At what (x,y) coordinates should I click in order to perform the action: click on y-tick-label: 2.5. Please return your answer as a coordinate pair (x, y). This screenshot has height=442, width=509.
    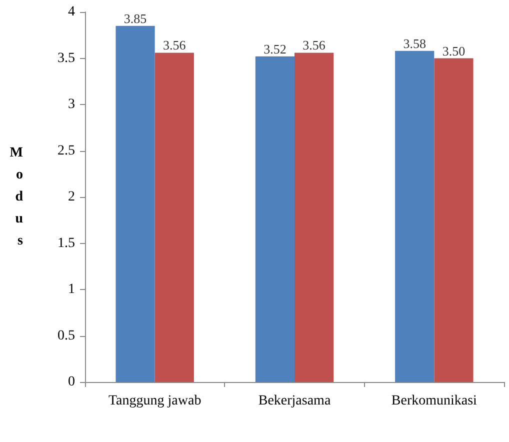
    Looking at the image, I should click on (66, 150).